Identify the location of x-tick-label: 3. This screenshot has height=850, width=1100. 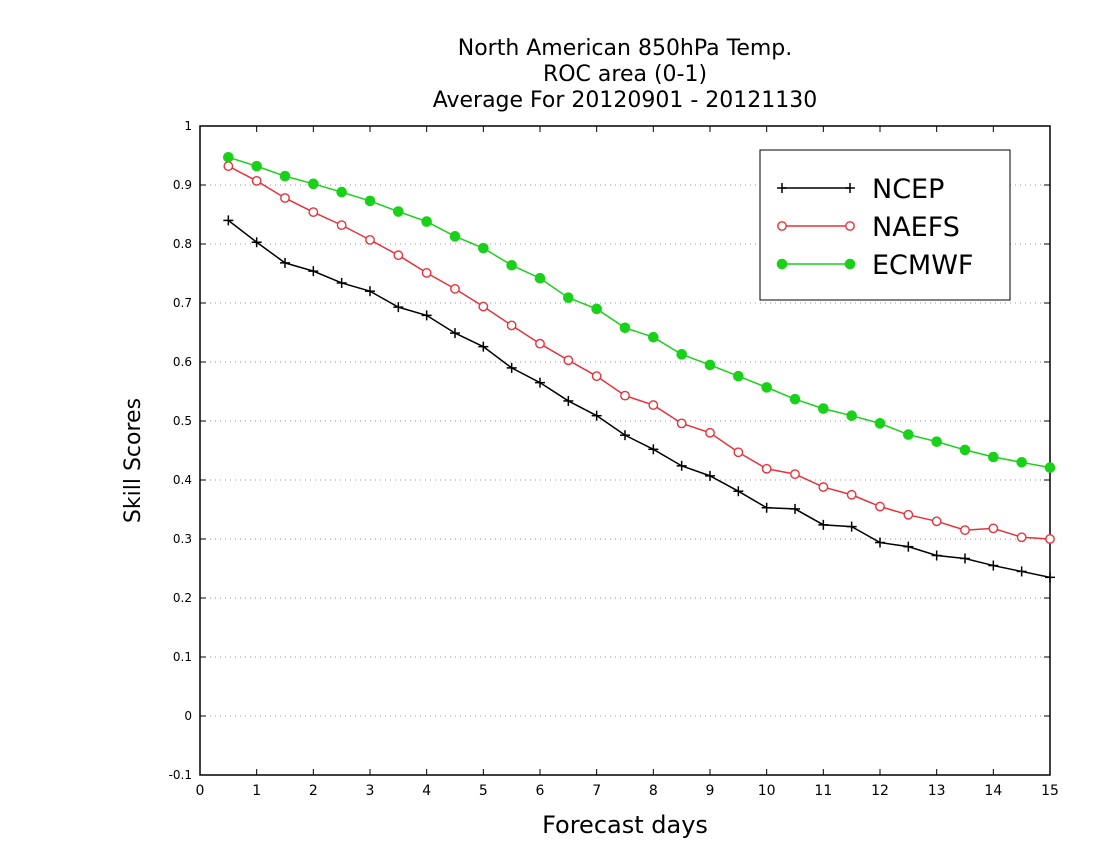
(370, 791).